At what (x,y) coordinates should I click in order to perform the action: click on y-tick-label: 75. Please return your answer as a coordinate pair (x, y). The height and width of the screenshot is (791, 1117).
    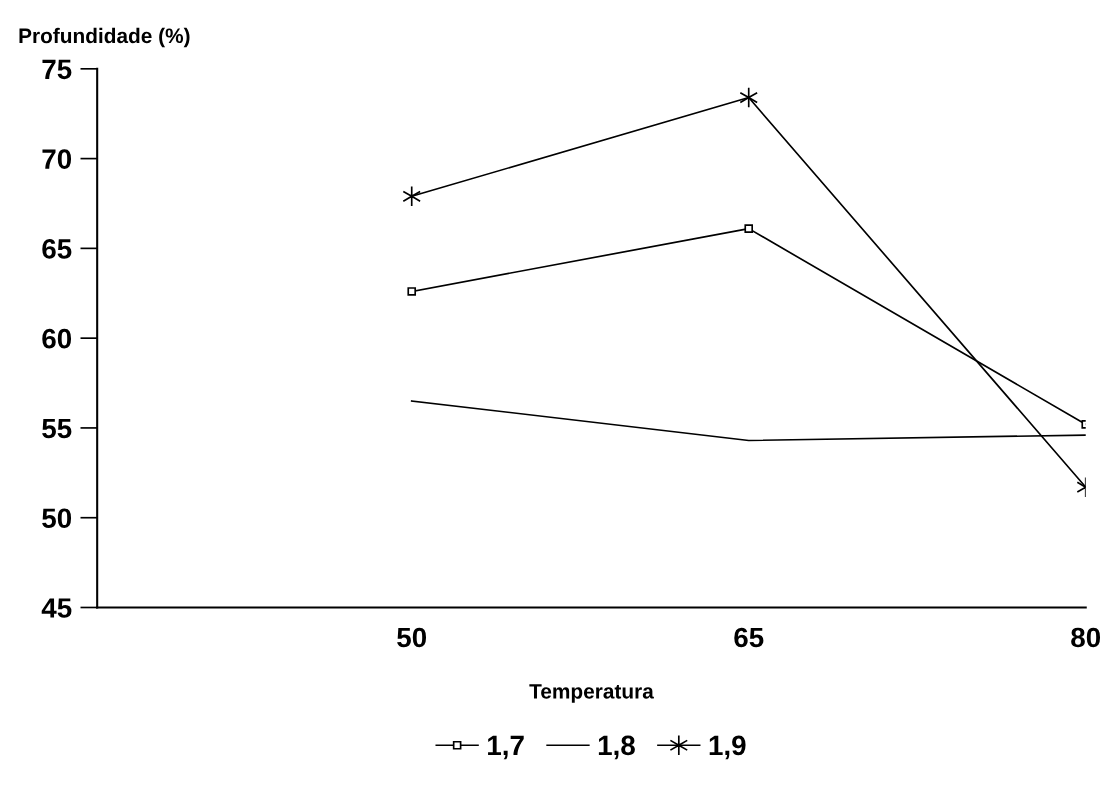
    Looking at the image, I should click on (57, 69).